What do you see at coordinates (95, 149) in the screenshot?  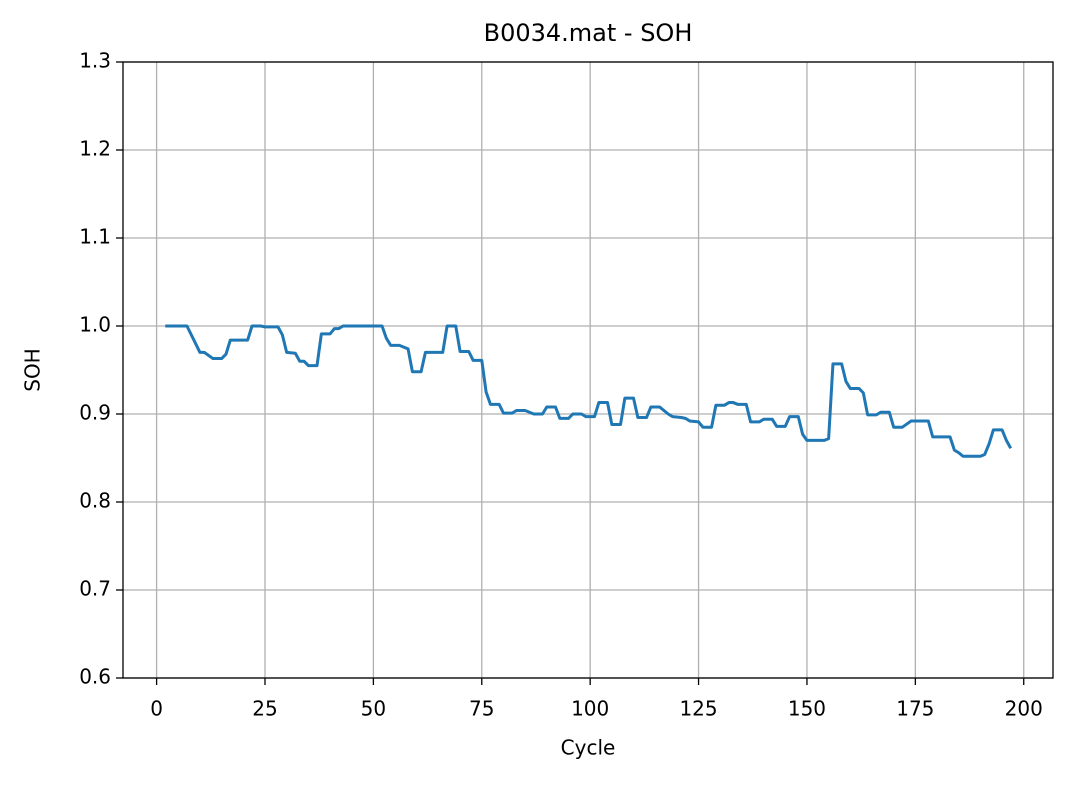 I see `y-tick-label: 1.2` at bounding box center [95, 149].